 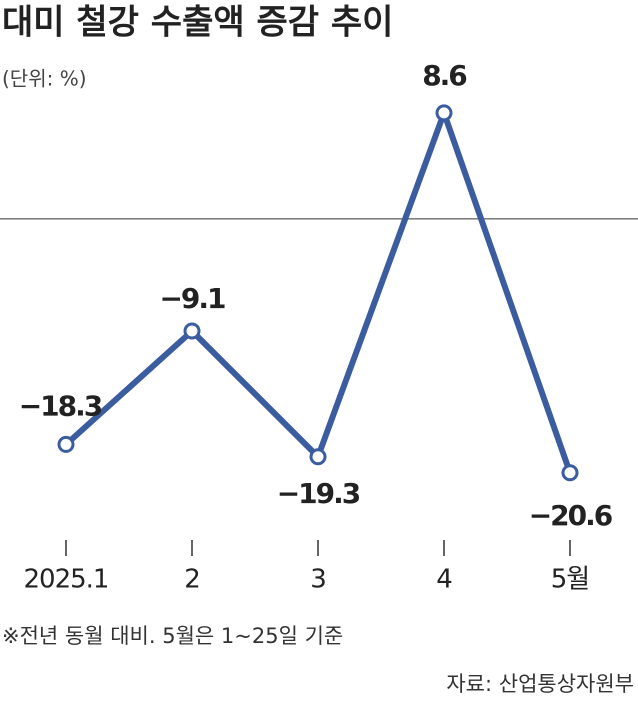 What do you see at coordinates (192, 298) in the screenshot?
I see `value-label: −9.1` at bounding box center [192, 298].